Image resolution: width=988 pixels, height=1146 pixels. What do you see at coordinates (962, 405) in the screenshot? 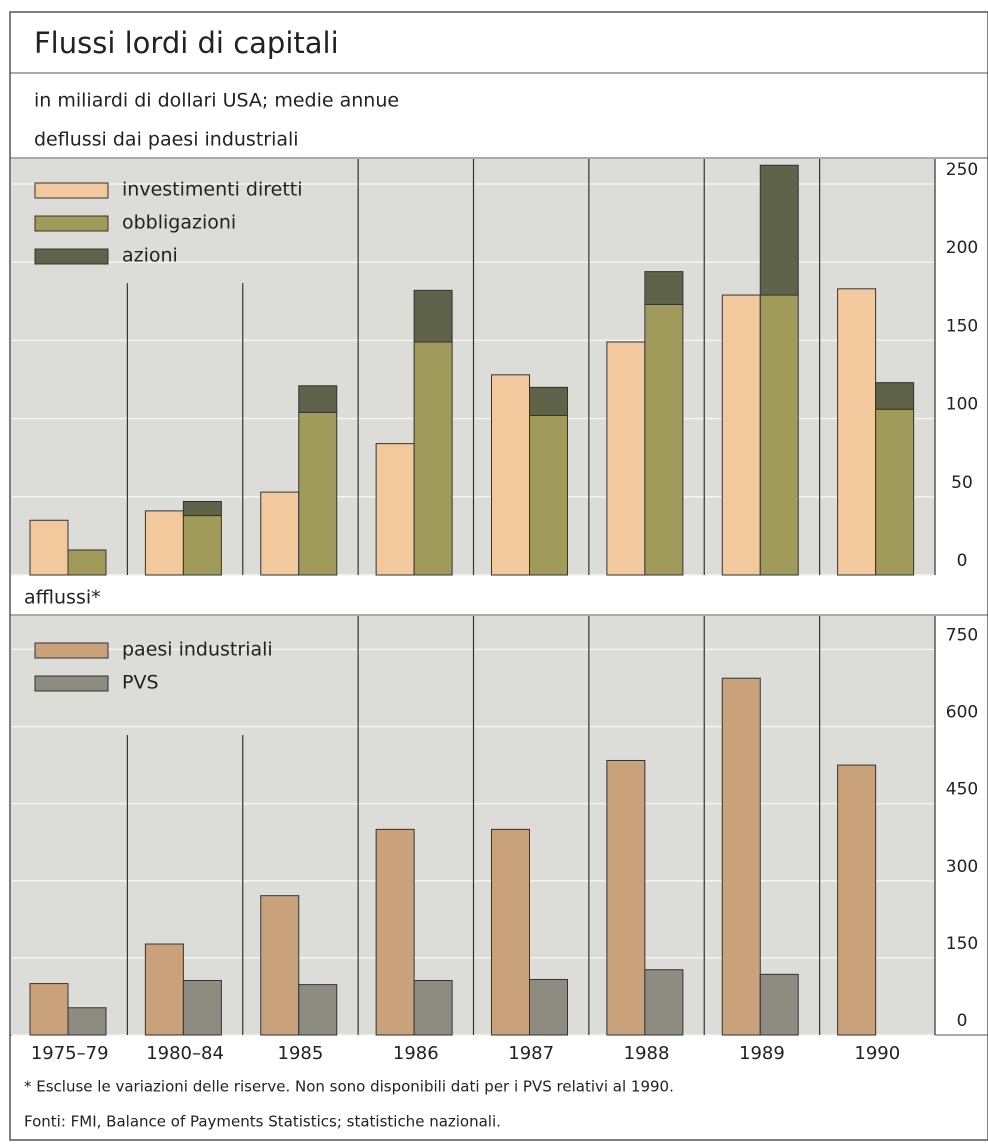
I see `y-tick-label: 100` at bounding box center [962, 405].